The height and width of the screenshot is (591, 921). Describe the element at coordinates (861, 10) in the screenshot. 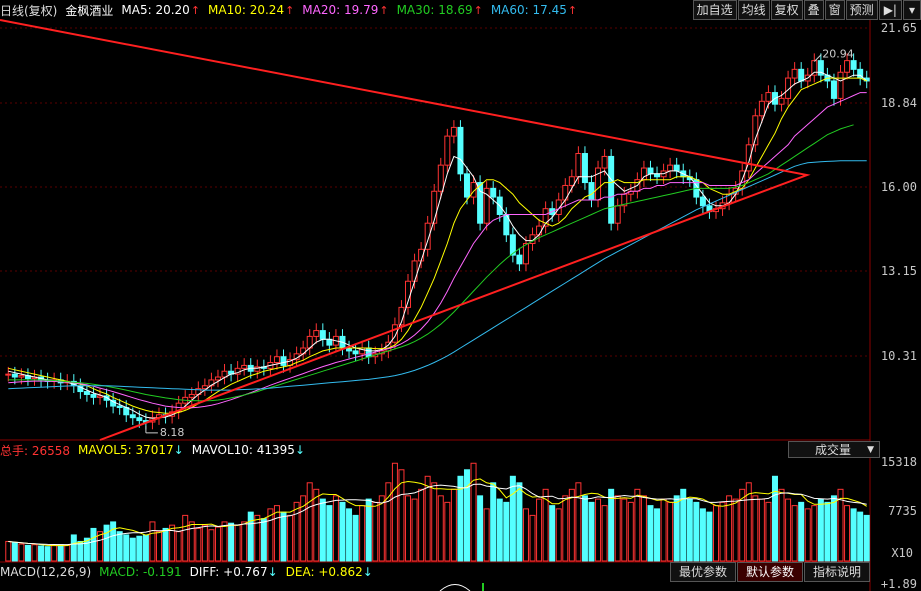

I see `forecast-button: 预测` at that location.